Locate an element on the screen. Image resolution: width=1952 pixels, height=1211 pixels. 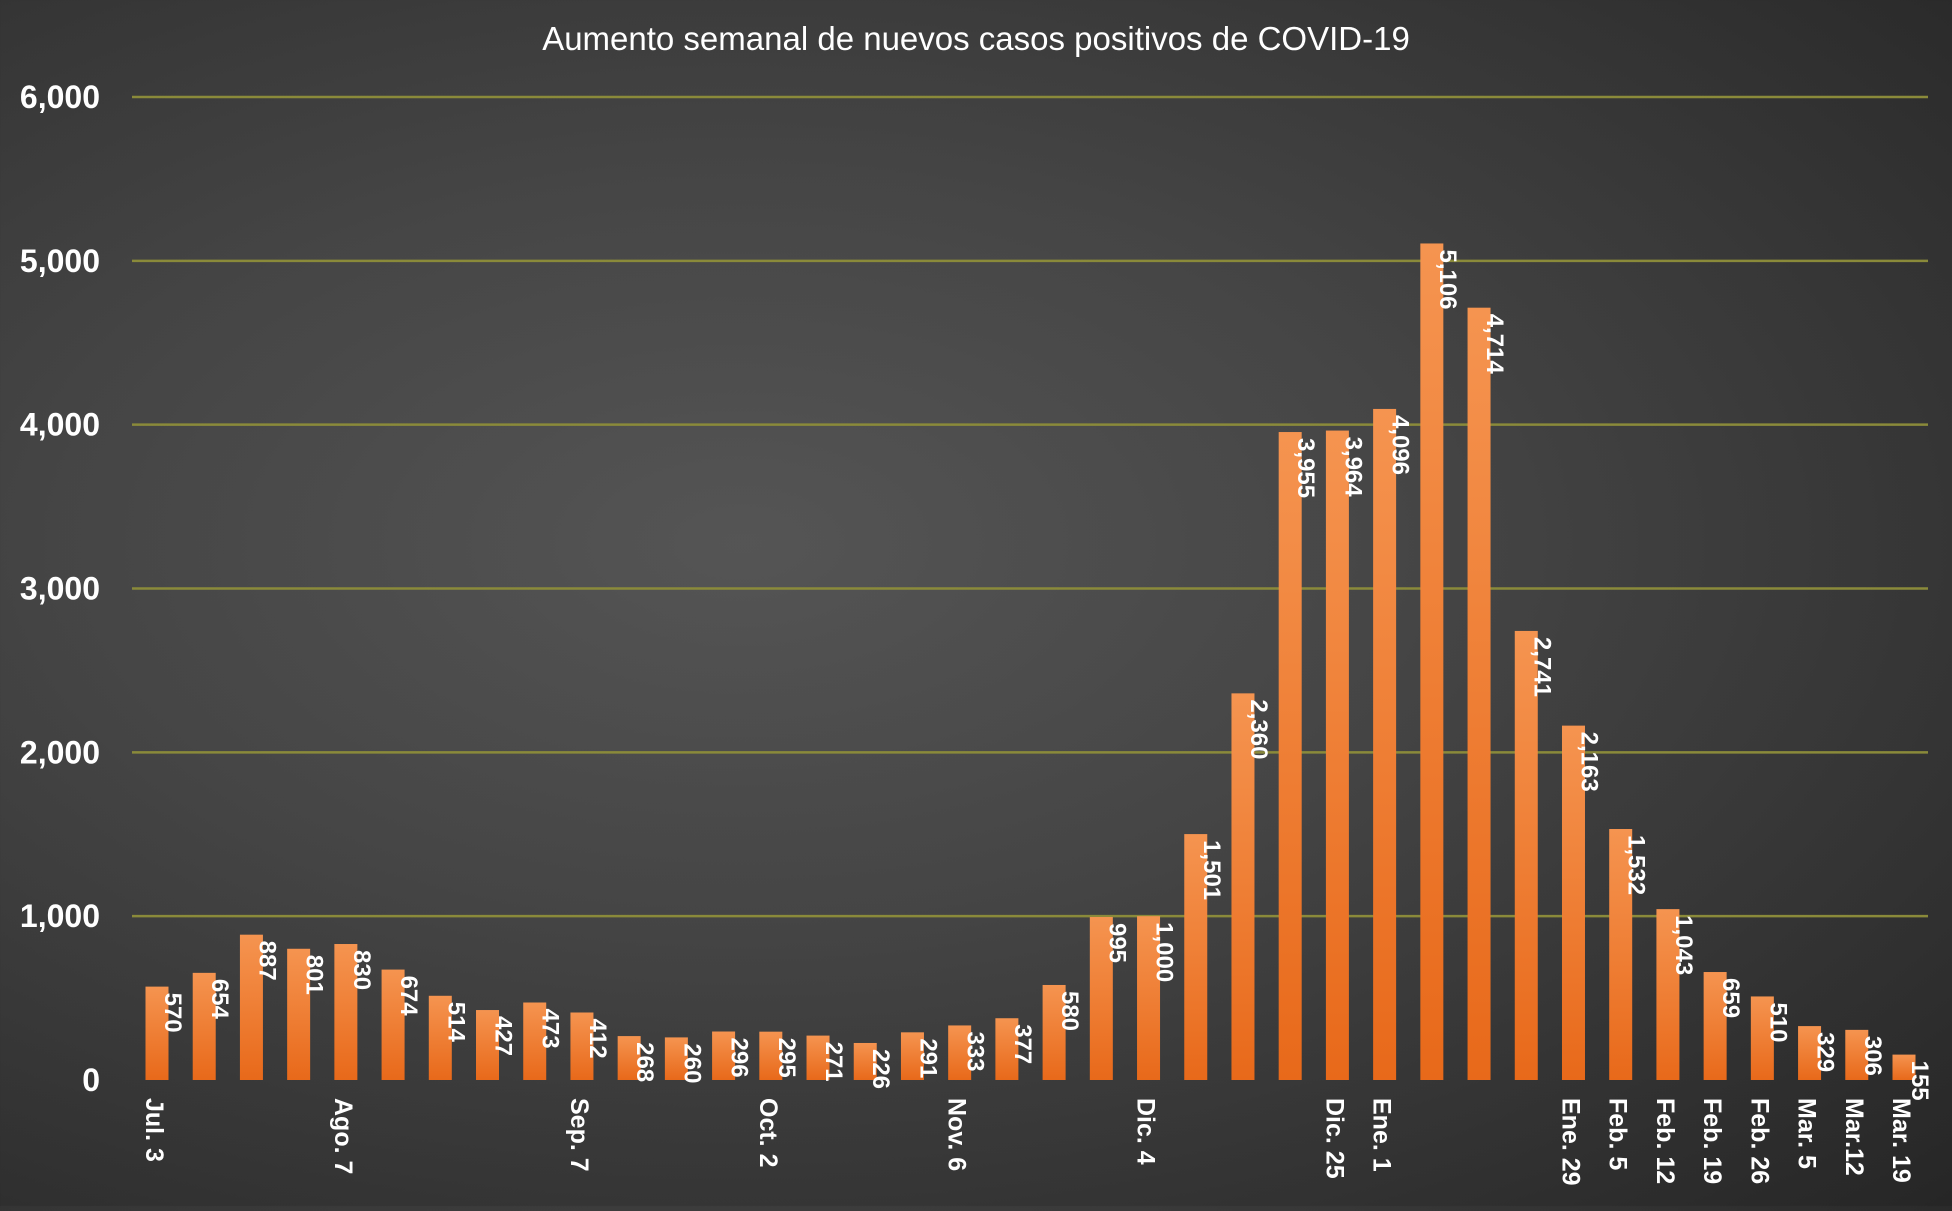
data-label: 271 is located at coordinates (833, 1062).